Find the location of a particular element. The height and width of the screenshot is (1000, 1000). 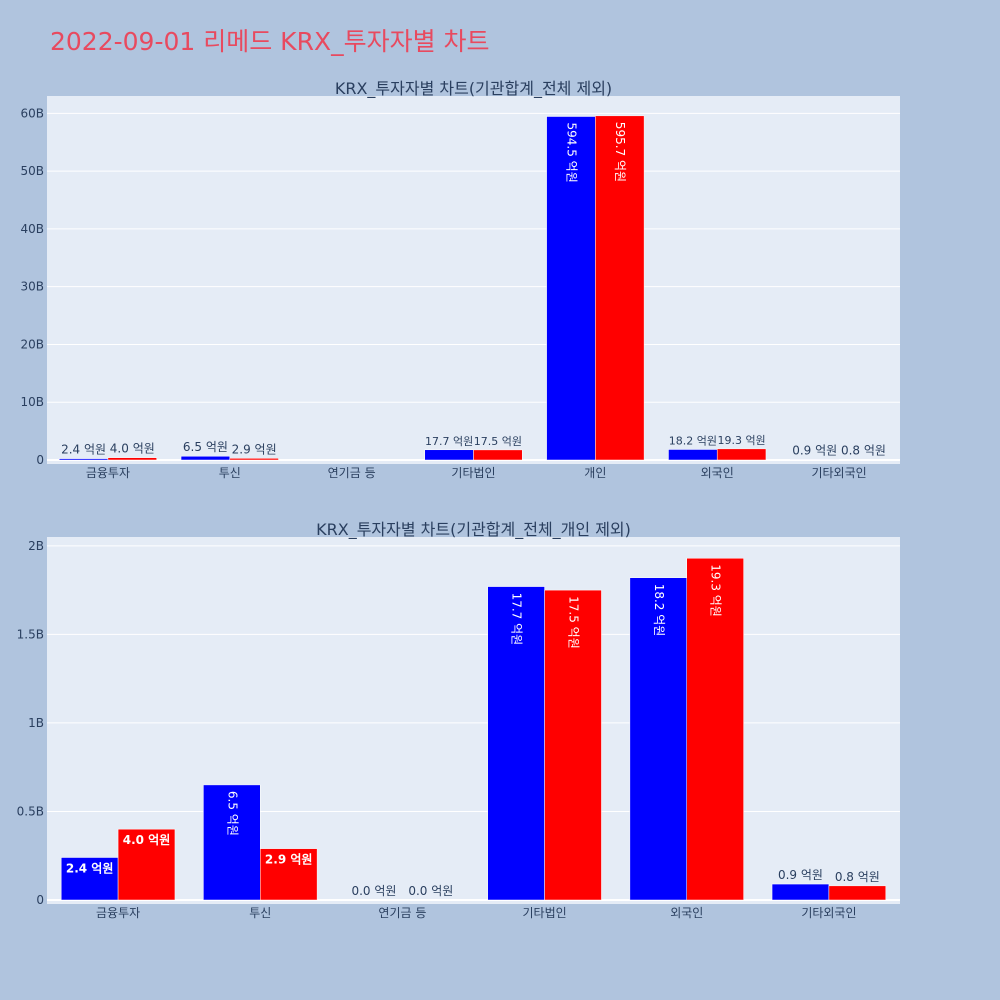

data-label: 594.5 억원 is located at coordinates (571, 153).